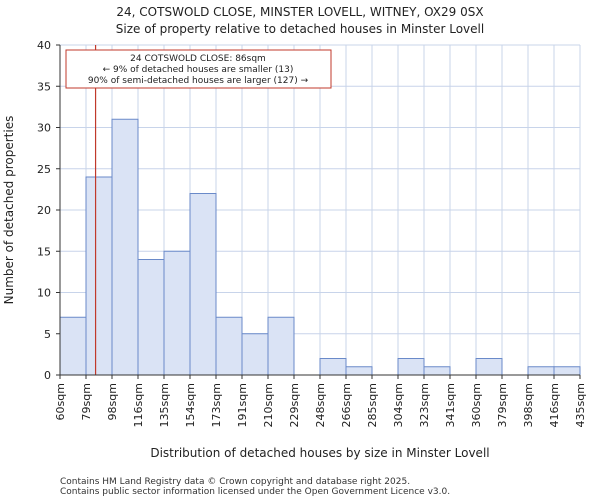  What do you see at coordinates (255, 354) in the screenshot?
I see `bar-191sqm` at bounding box center [255, 354].